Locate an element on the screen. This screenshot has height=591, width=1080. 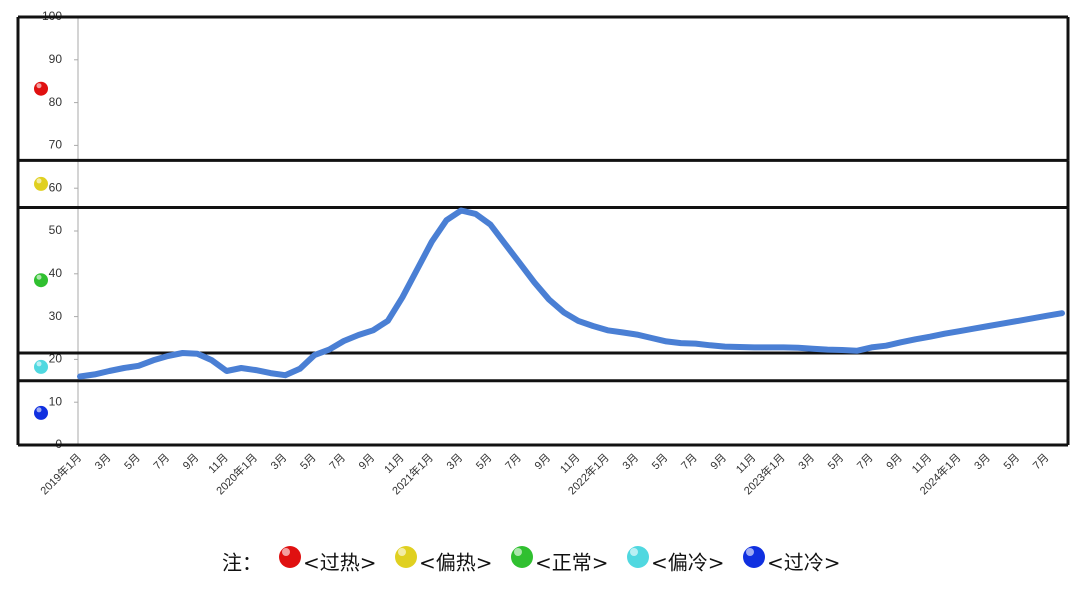
legend-label: <偏冷> is located at coordinates (688, 563).